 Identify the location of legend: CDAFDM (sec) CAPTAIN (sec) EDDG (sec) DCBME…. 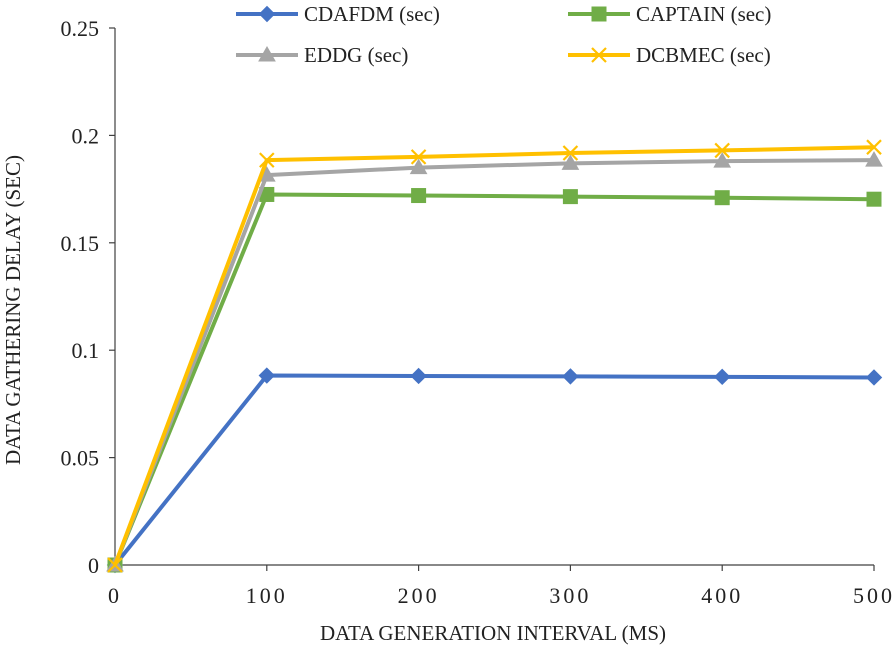
(503, 34).